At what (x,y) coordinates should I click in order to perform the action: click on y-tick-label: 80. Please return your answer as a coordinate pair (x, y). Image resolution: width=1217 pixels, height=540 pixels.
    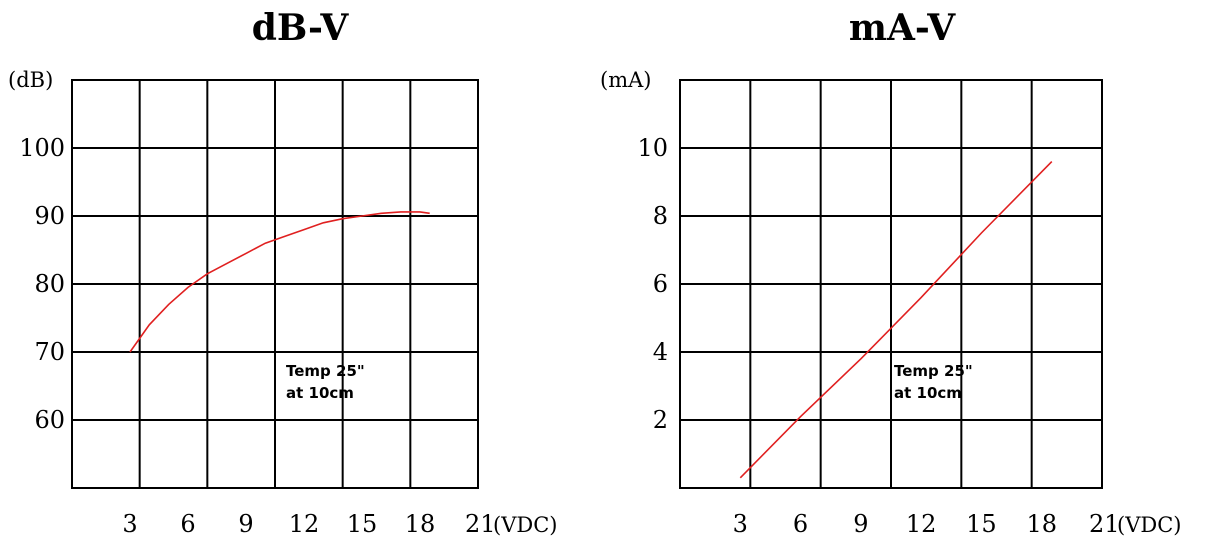
    Looking at the image, I should click on (49, 284).